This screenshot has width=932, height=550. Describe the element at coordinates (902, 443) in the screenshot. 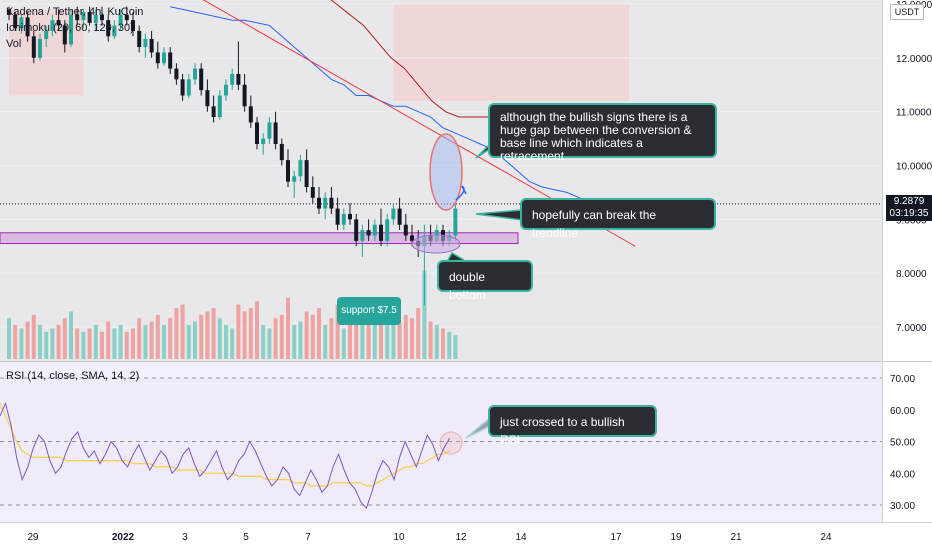

I see `rsi-tick-label: 50.00` at that location.